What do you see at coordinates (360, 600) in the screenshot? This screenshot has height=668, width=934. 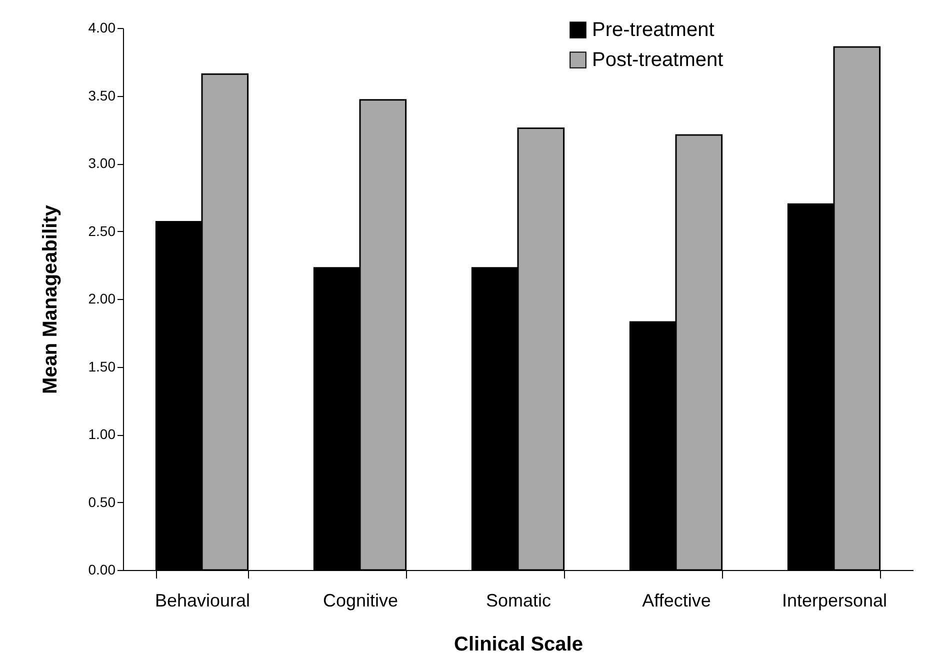 I see `x-tick-label: Cognitive` at bounding box center [360, 600].